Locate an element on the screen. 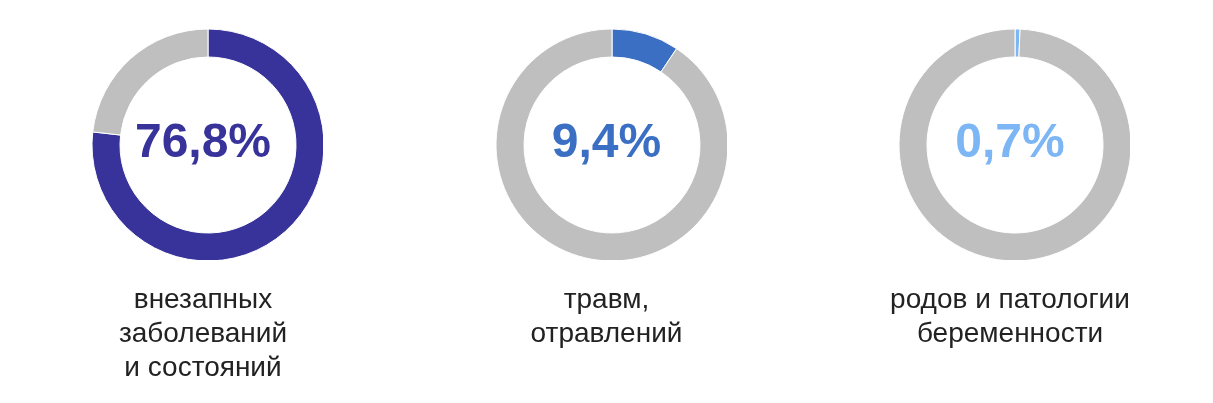 Image resolution: width=1213 pixels, height=403 pixels. text: родов и патологии беременности is located at coordinates (1010, 316).